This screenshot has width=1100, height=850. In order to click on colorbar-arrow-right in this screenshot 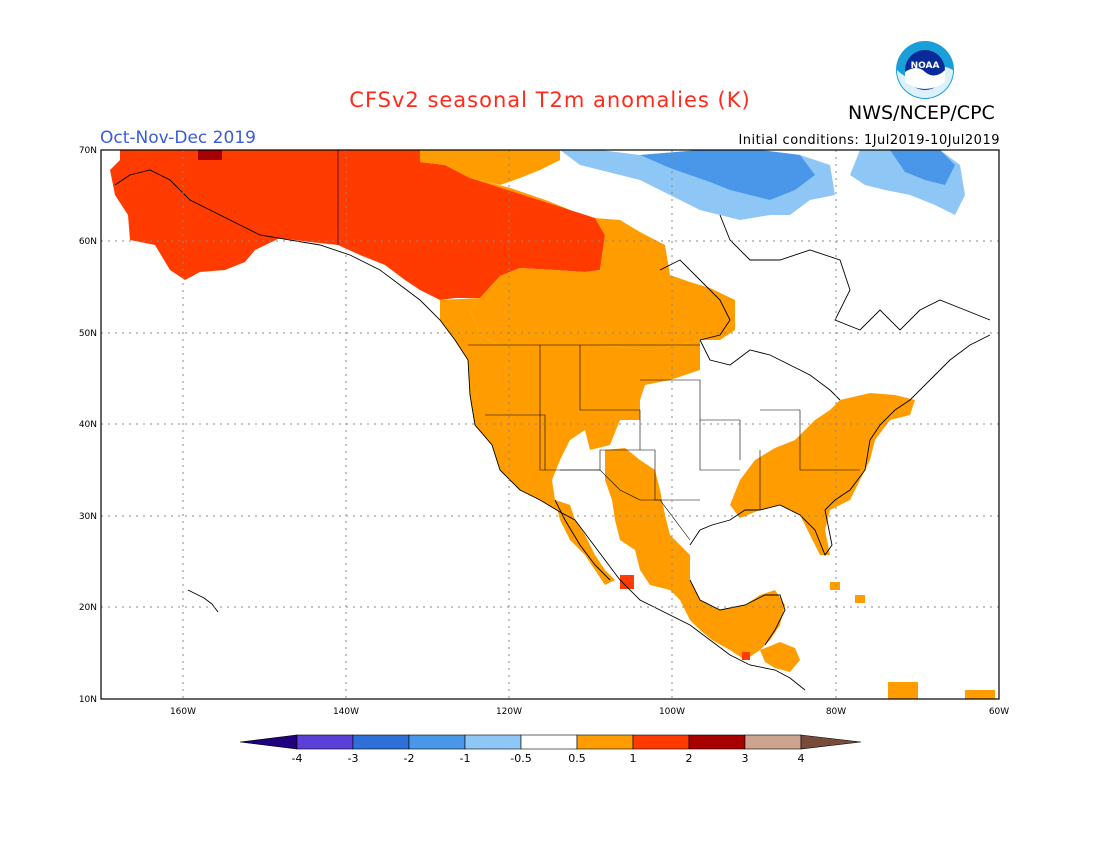, I will do `click(831, 742)`.